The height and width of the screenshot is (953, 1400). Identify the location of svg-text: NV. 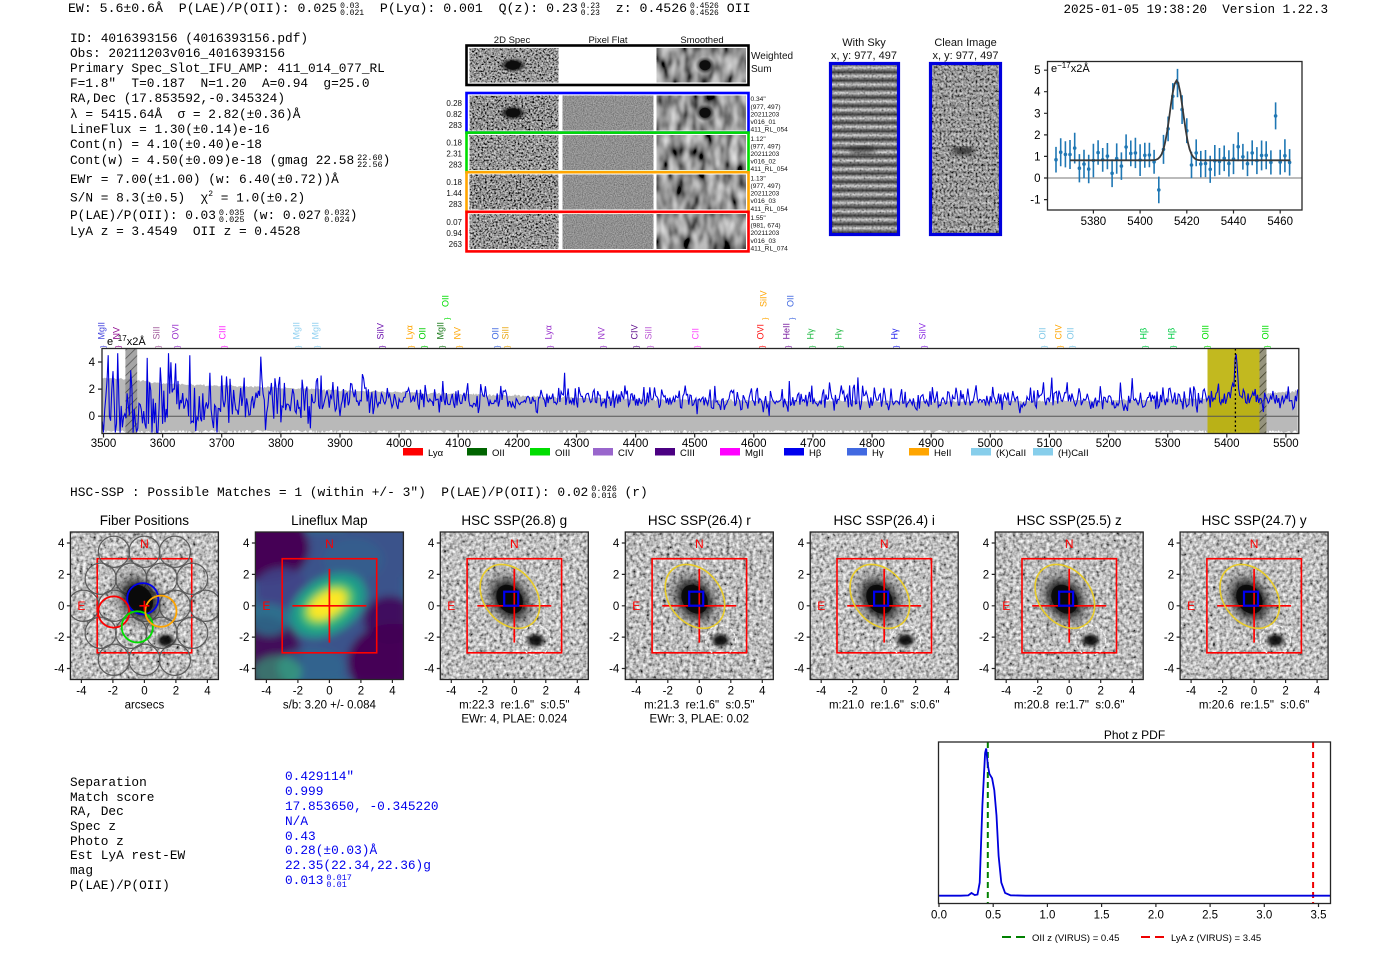
(117, 333).